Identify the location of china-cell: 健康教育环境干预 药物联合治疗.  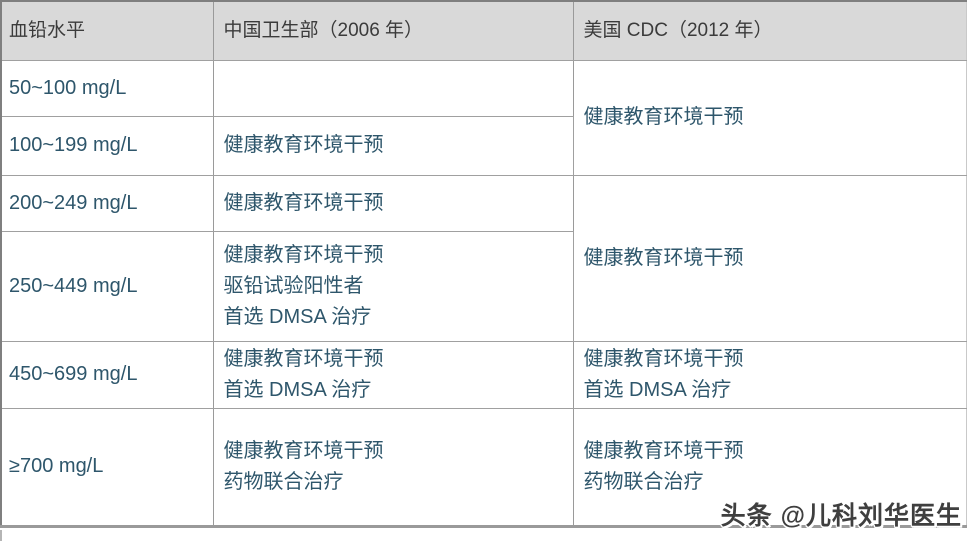
(393, 467).